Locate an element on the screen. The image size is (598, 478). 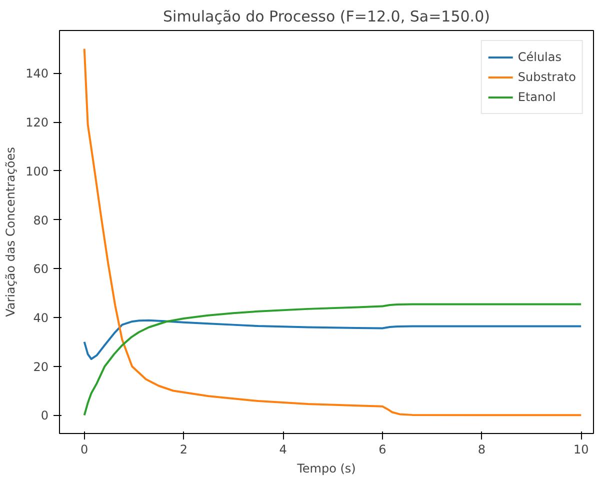
legend-label: Células is located at coordinates (540, 57).